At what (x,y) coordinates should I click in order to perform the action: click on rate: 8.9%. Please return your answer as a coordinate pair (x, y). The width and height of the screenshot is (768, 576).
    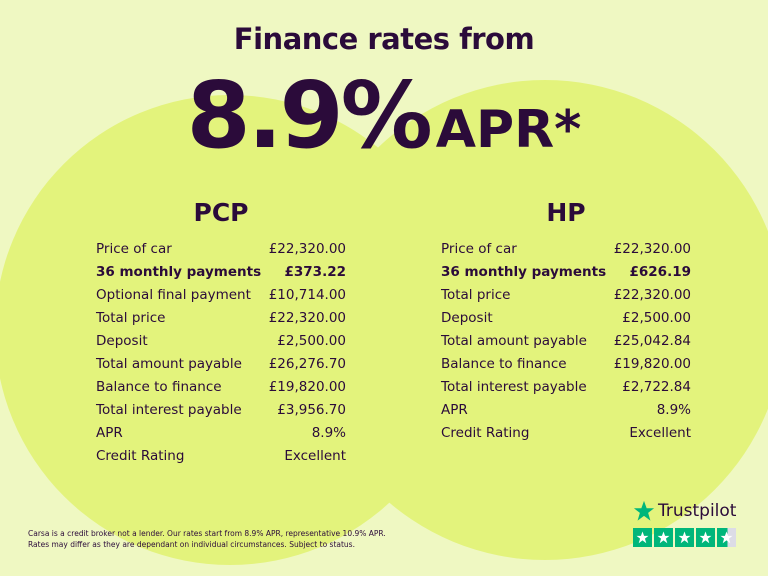
    Looking at the image, I should click on (309, 115).